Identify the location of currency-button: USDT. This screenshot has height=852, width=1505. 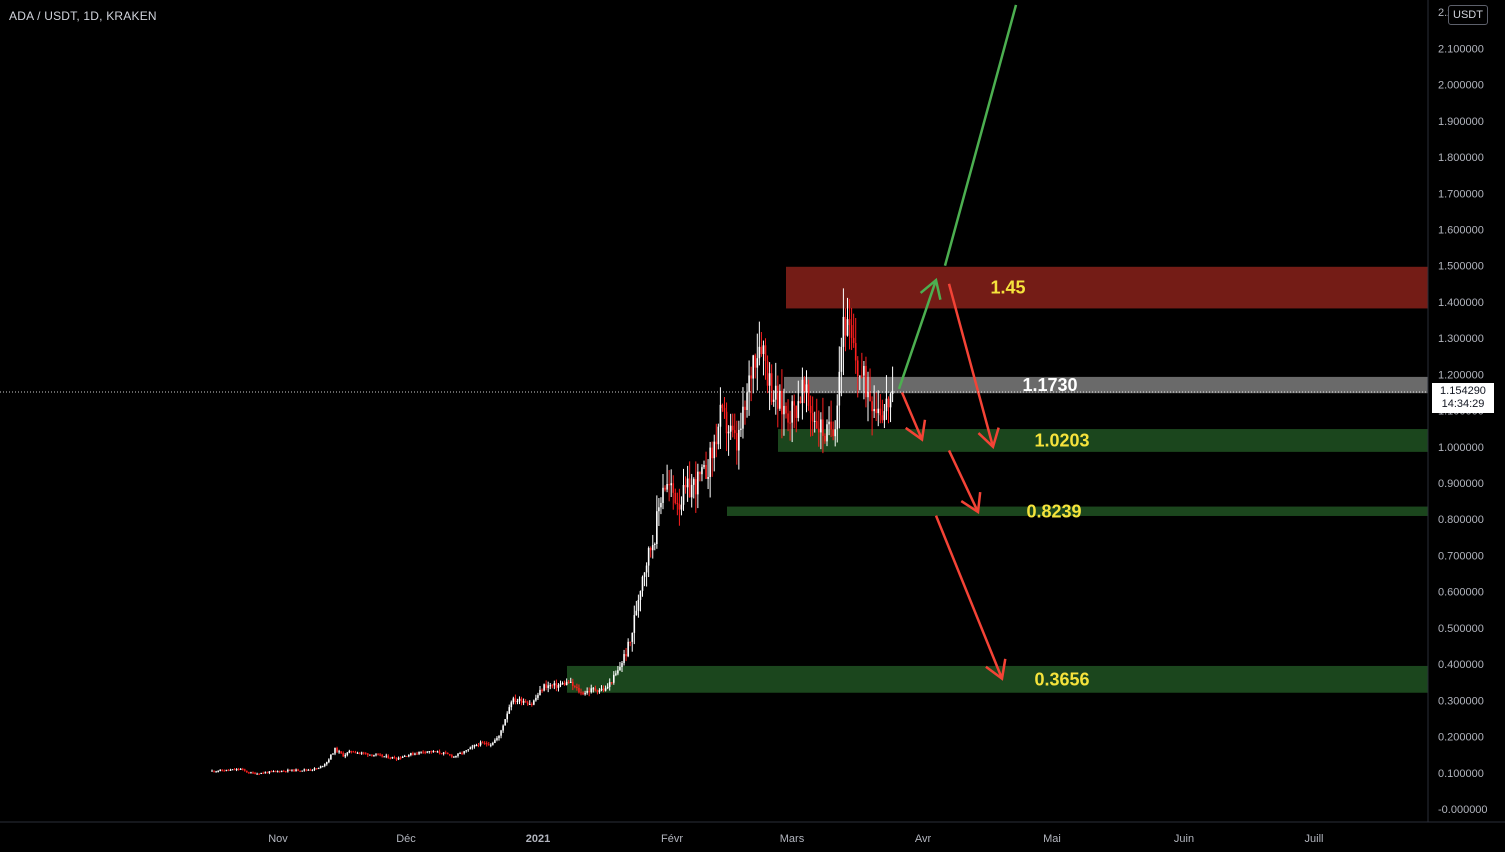
(1468, 15).